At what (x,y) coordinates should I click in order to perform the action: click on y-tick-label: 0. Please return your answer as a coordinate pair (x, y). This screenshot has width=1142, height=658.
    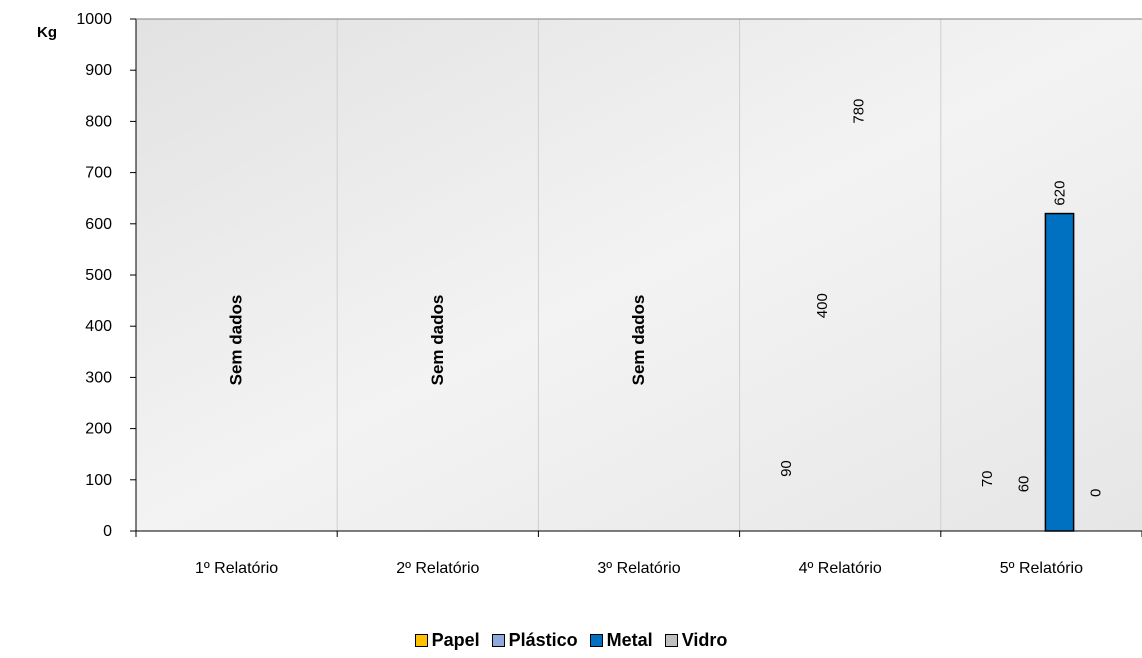
    Looking at the image, I should click on (107, 531).